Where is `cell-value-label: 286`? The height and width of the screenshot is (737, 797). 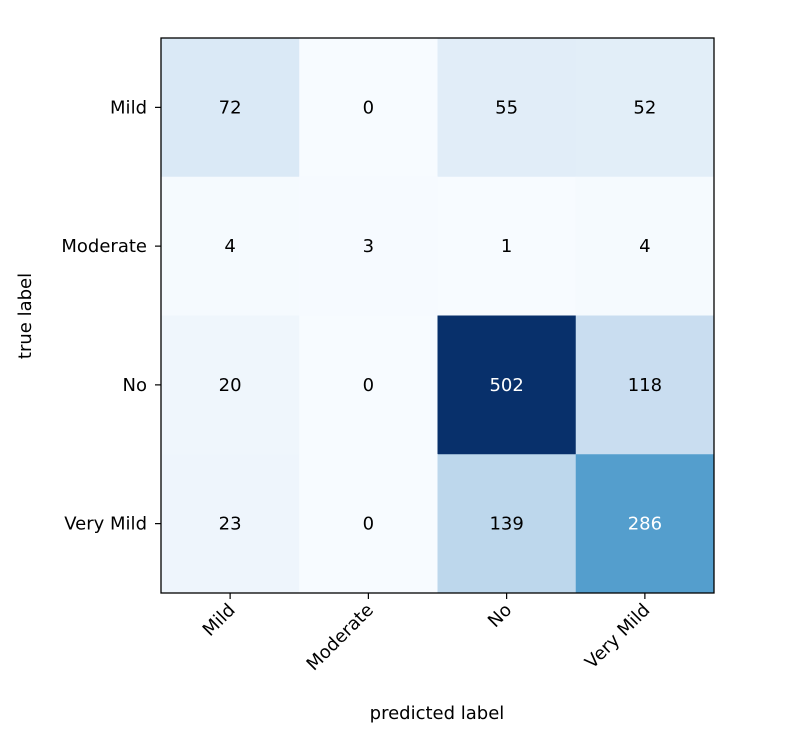
cell-value-label: 286 is located at coordinates (645, 524).